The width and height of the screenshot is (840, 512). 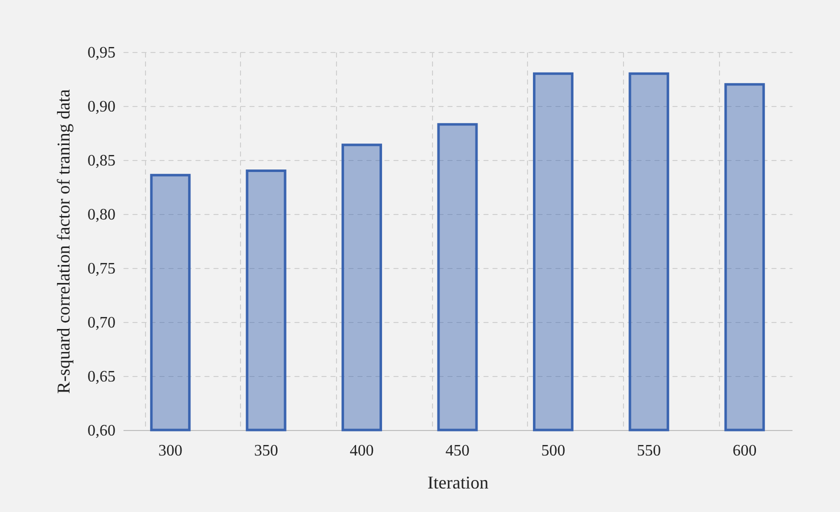 I want to click on y-tick-label: 0,90, so click(x=102, y=107).